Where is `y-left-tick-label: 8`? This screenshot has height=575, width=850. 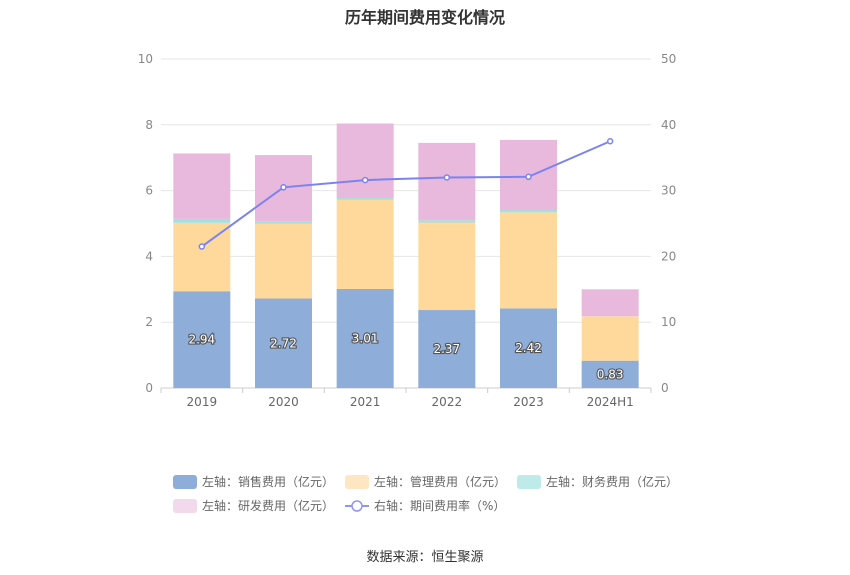
y-left-tick-label: 8 is located at coordinates (149, 125).